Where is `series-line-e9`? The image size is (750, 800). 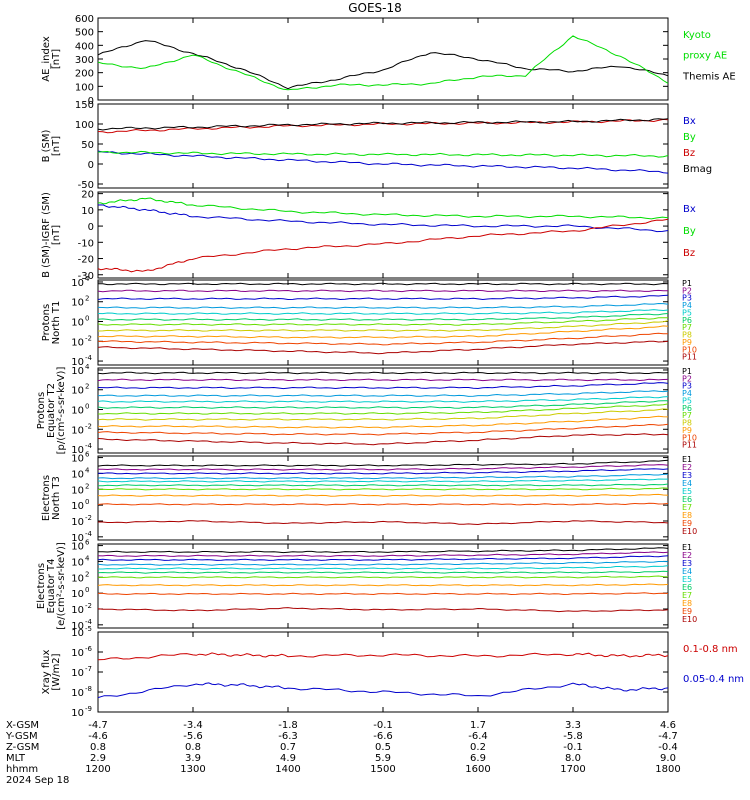
series-line-e9 is located at coordinates (383, 594).